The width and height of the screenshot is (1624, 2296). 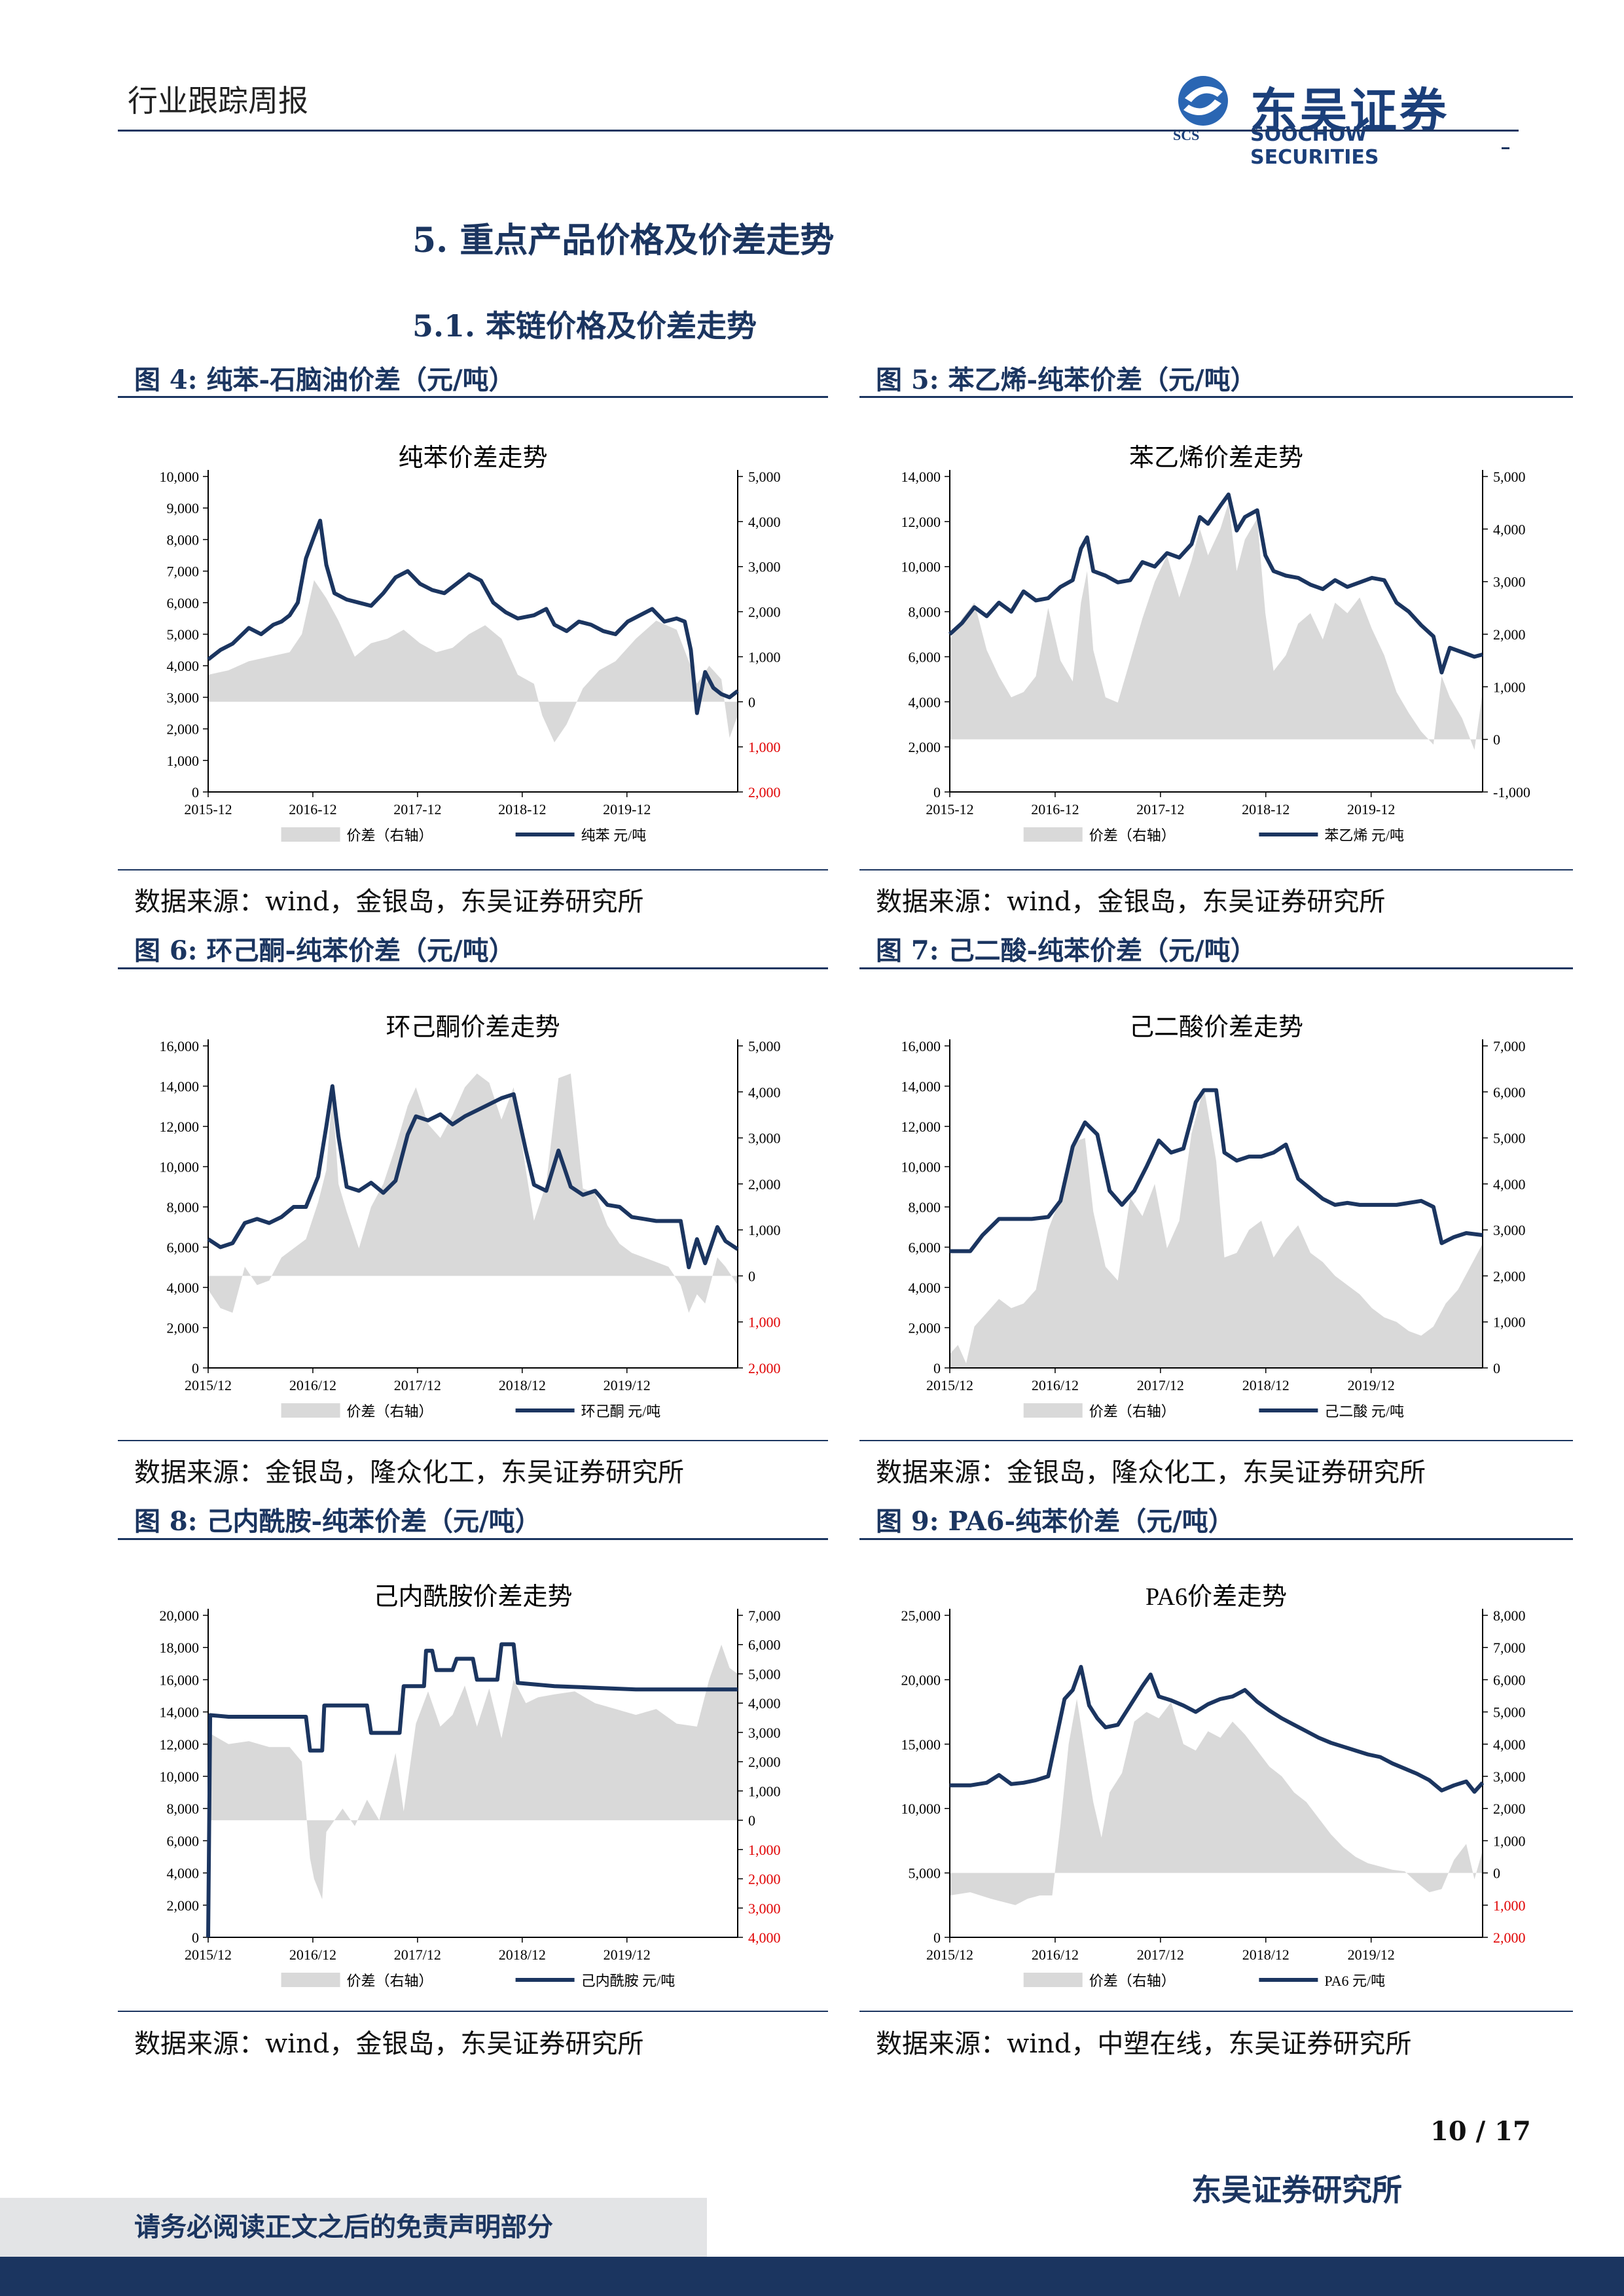 What do you see at coordinates (623, 241) in the screenshot?
I see `section-heading: 5. 重点产品价格及价差走势` at bounding box center [623, 241].